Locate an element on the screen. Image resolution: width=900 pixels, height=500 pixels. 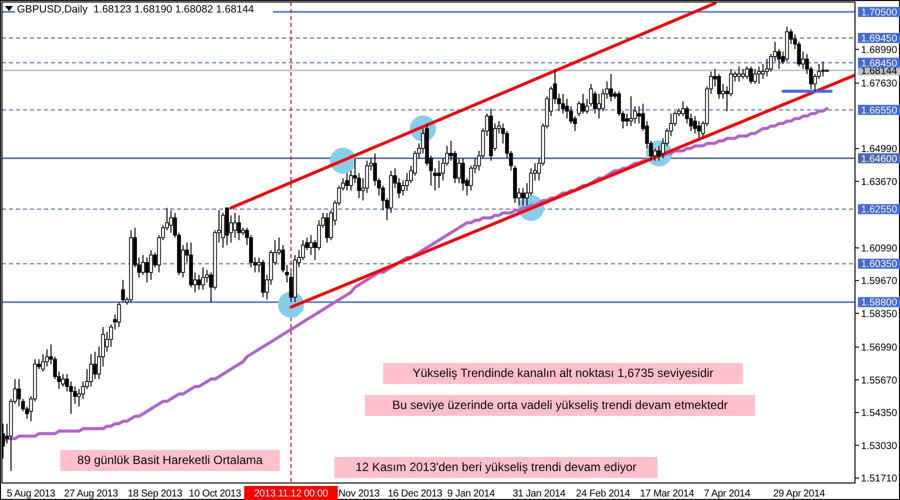
x-tick-label: 5 Aug 2013 is located at coordinates (31, 494).